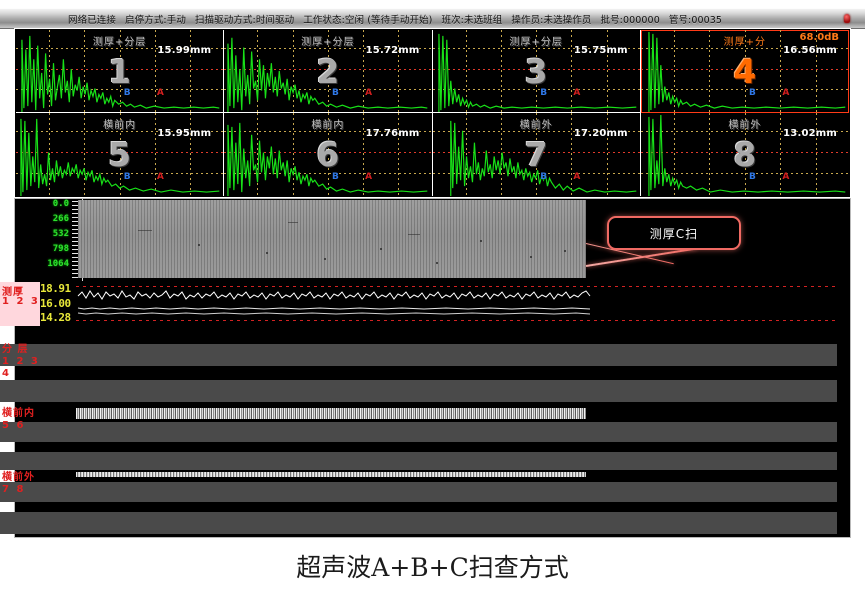 Image resolution: width=865 pixels, height=598 pixels. I want to click on ascan-number-1: 1, so click(120, 71).